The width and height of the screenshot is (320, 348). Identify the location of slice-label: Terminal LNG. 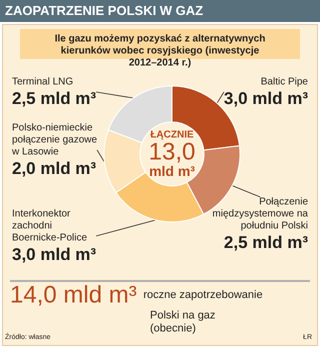
(43, 82).